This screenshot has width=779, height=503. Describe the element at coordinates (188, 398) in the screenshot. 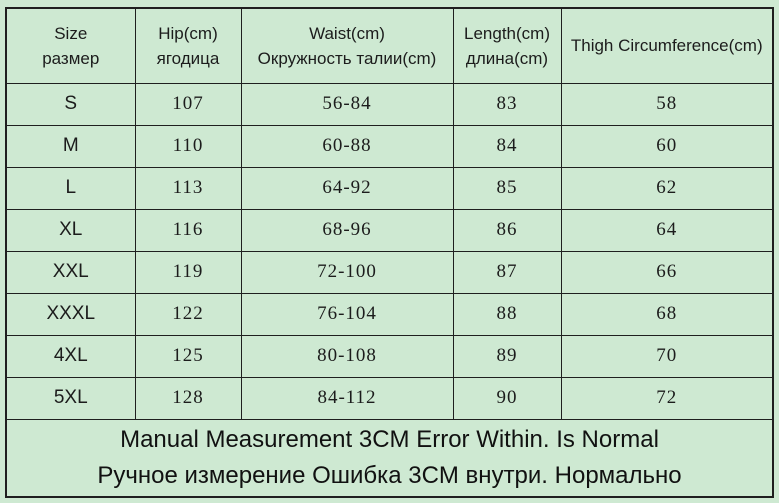

I see `hip-cell: 128` at that location.